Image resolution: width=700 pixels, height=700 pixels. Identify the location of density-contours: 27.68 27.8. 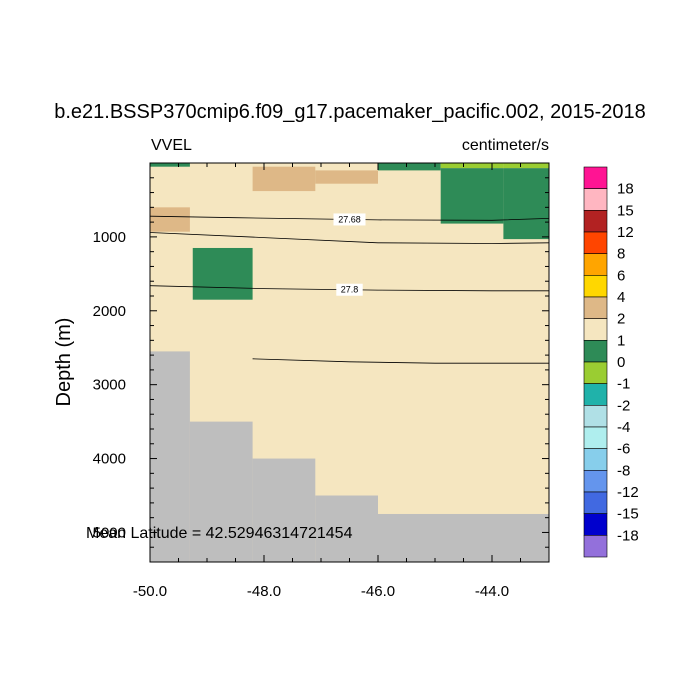
(349, 288).